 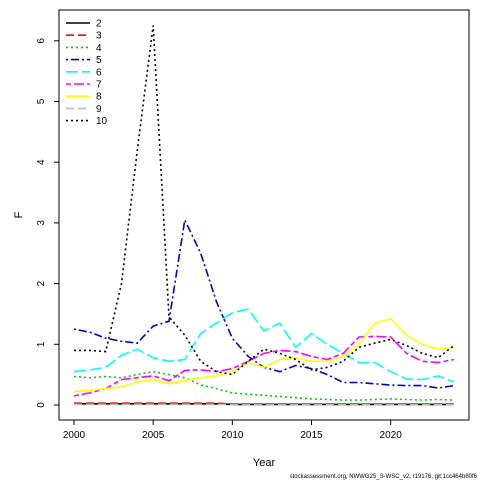 I want to click on legend-label-2: 2, so click(x=99, y=24).